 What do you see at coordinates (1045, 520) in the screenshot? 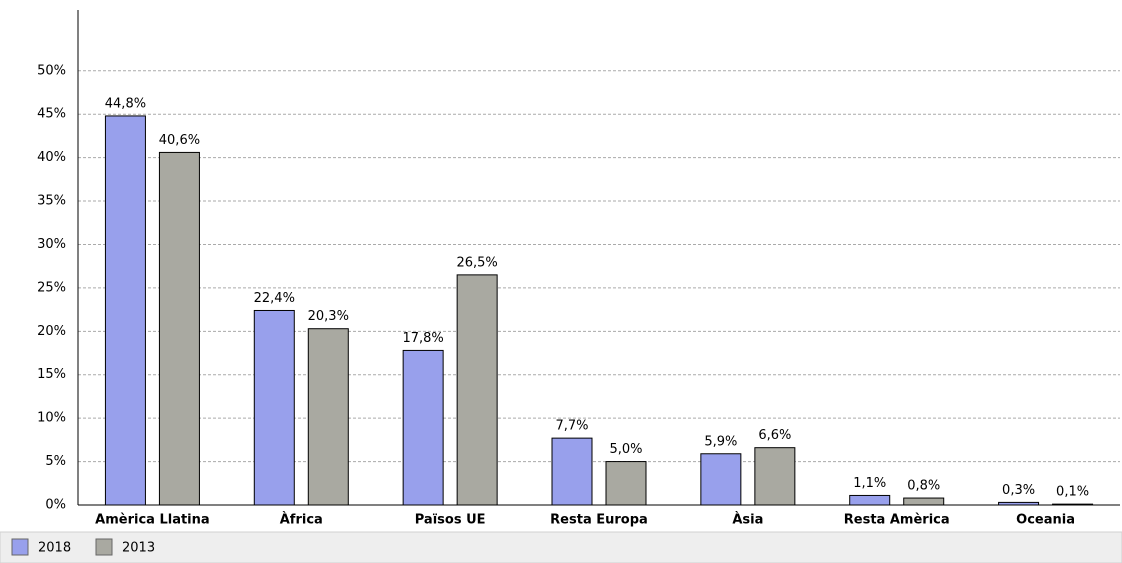
I see `x-tick-label: Oceania` at bounding box center [1045, 520].